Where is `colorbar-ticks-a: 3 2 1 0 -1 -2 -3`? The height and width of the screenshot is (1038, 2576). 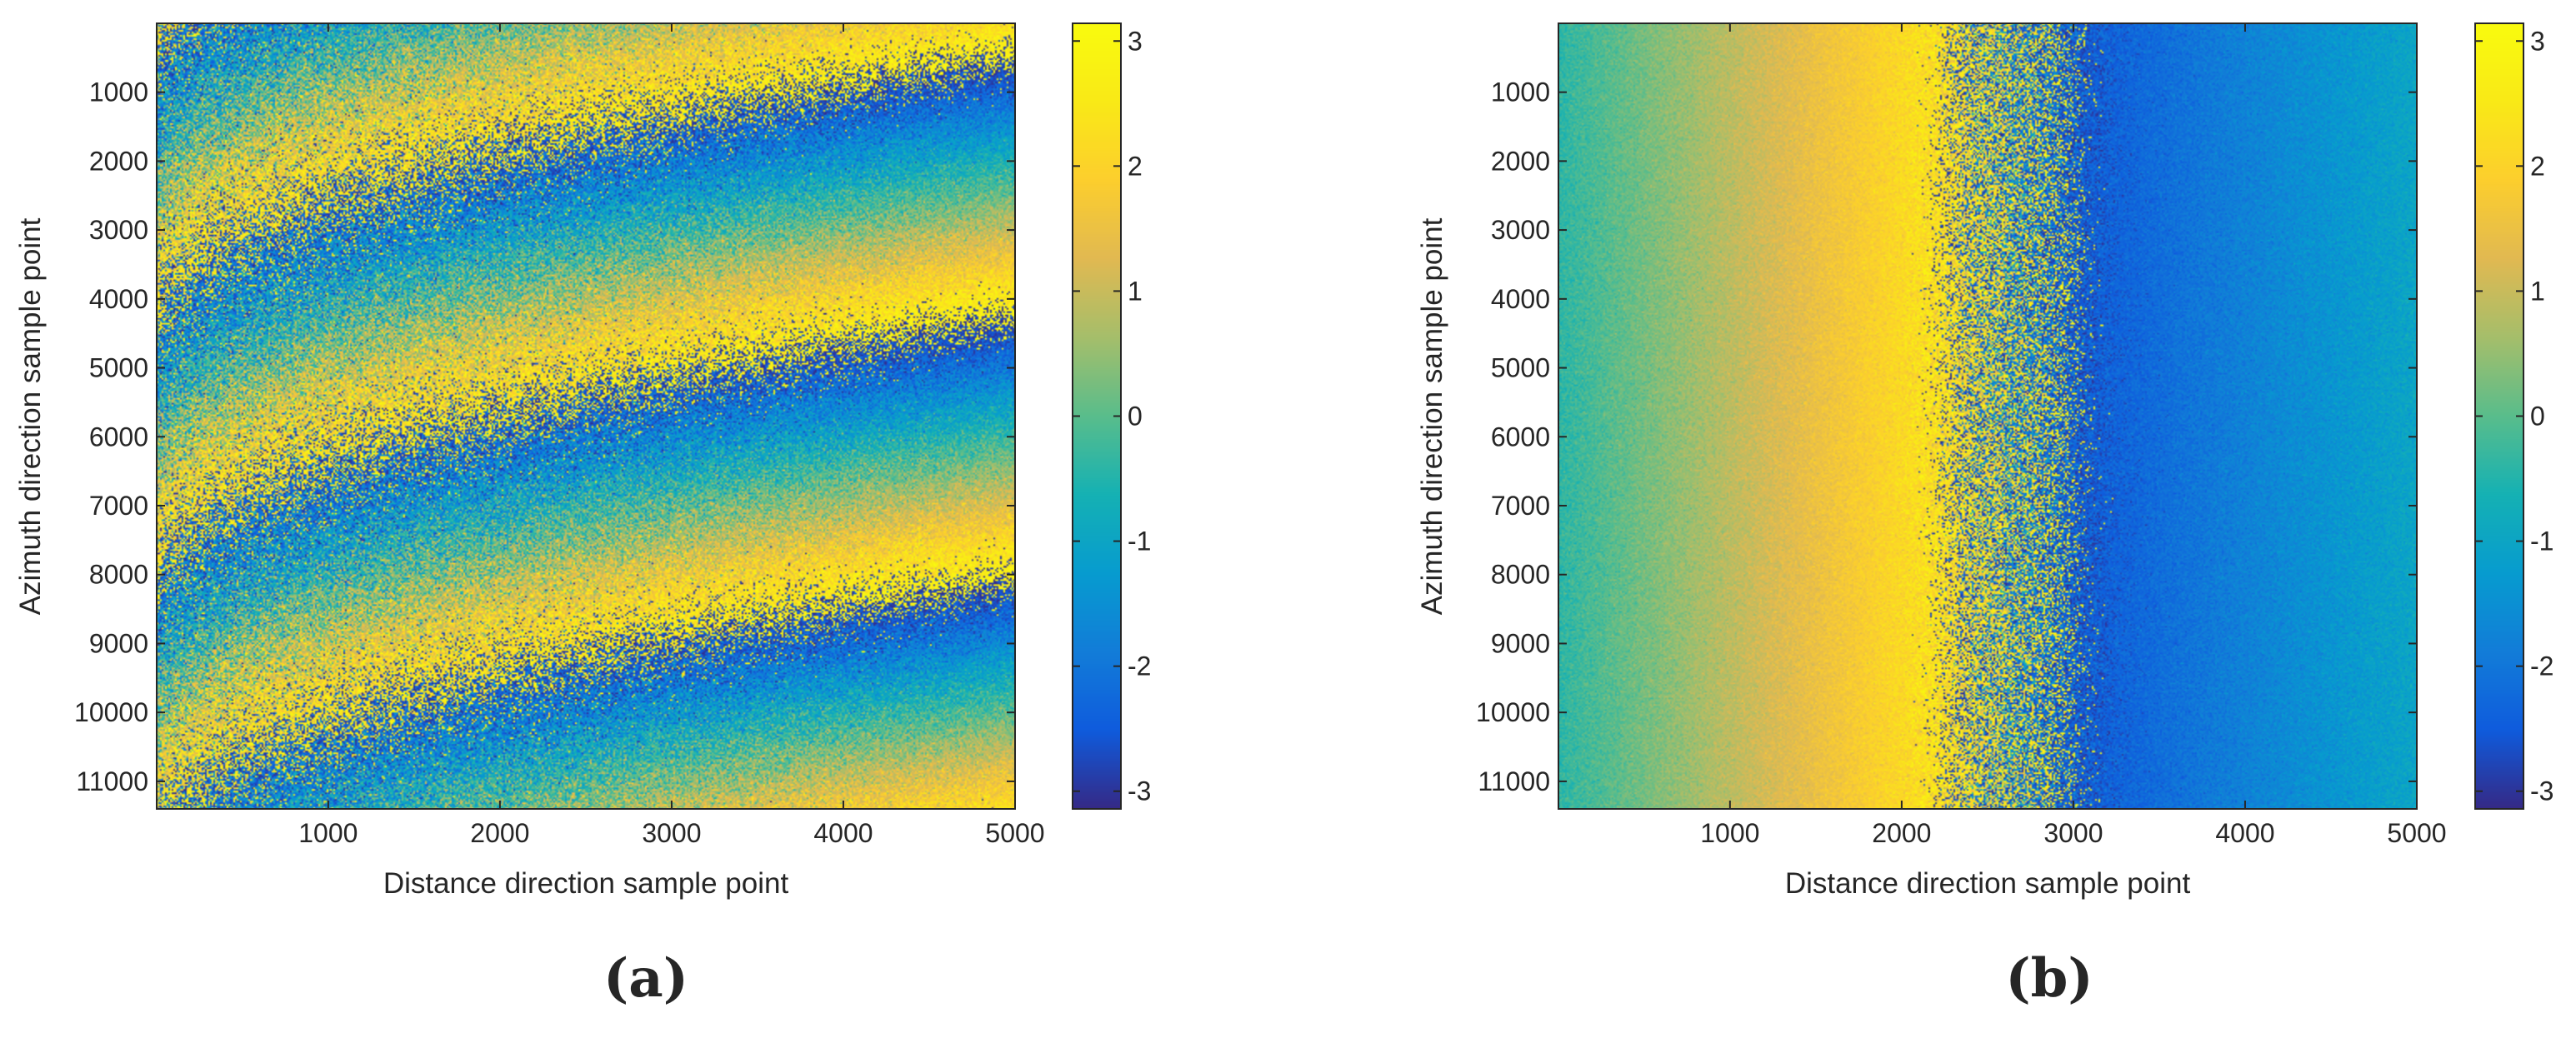
colorbar-ticks-a: 3 2 1 0 -1 -2 -3 is located at coordinates (1112, 416).